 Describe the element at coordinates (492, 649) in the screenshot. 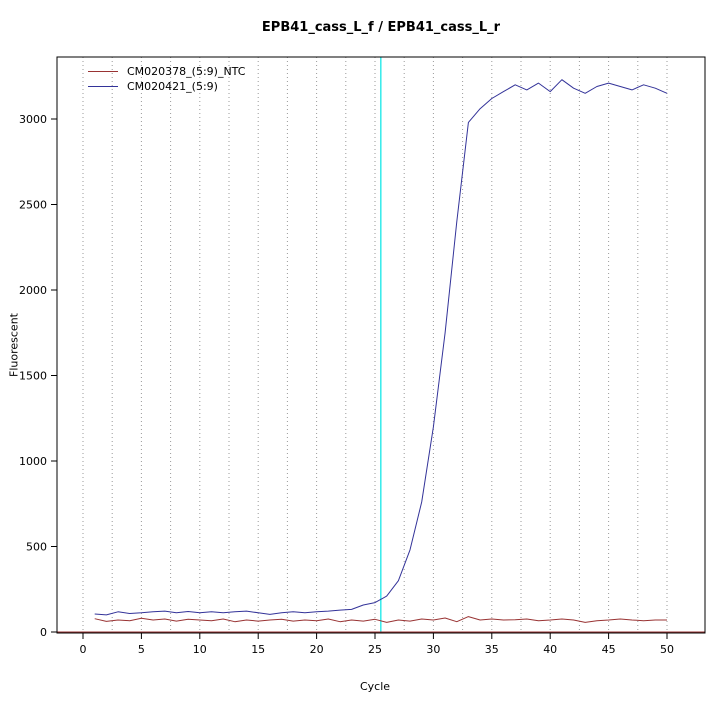

I see `x-tick-label: 35` at that location.